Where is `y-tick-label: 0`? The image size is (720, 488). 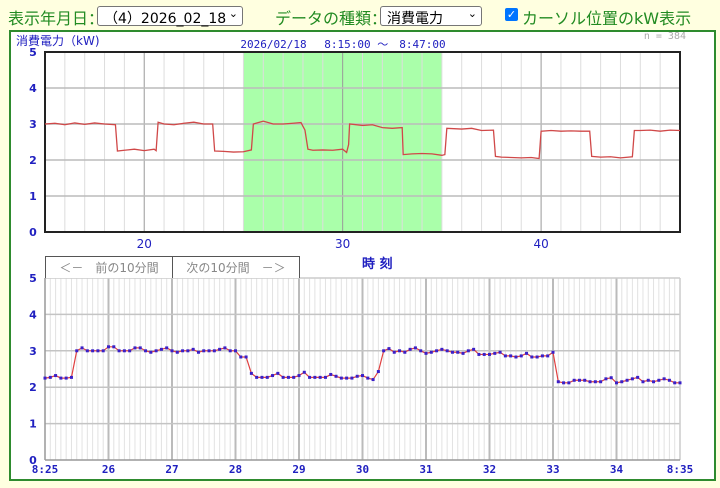 y-tick-label: 0 is located at coordinates (33, 232).